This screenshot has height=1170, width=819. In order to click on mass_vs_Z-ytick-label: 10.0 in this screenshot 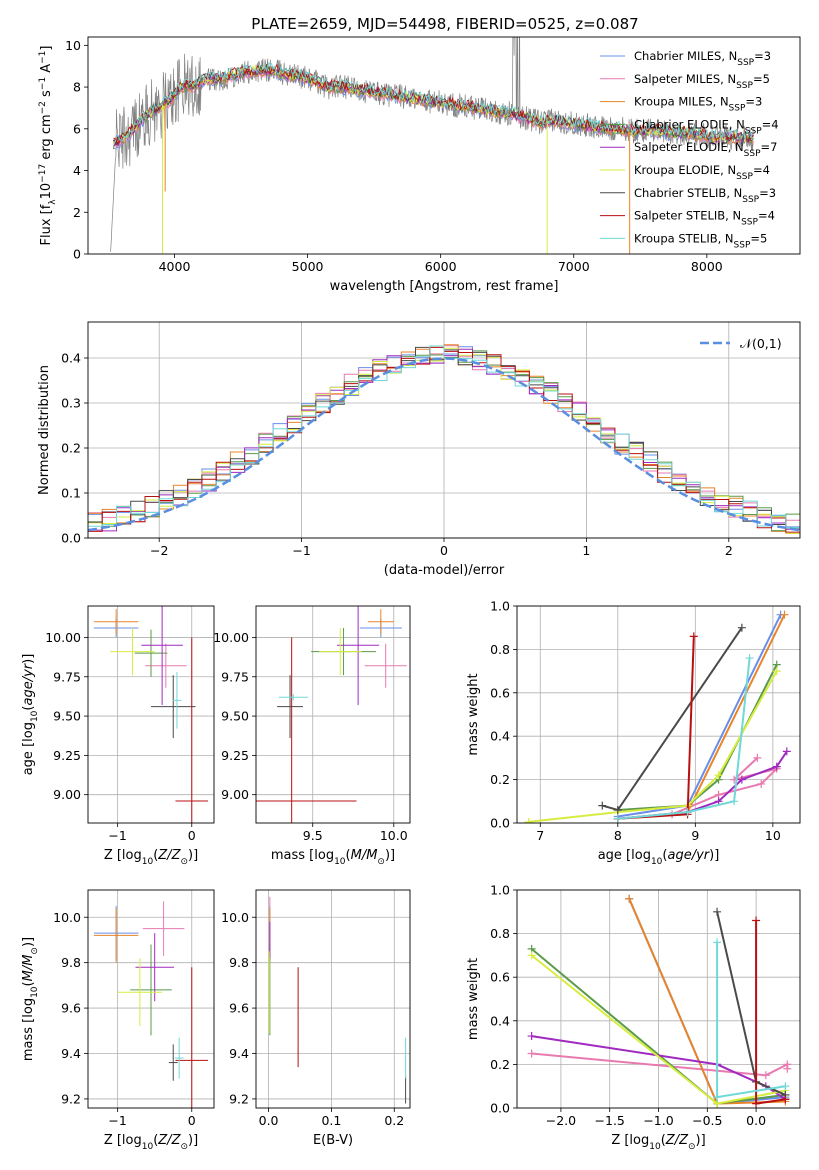, I will do `click(67, 917)`.